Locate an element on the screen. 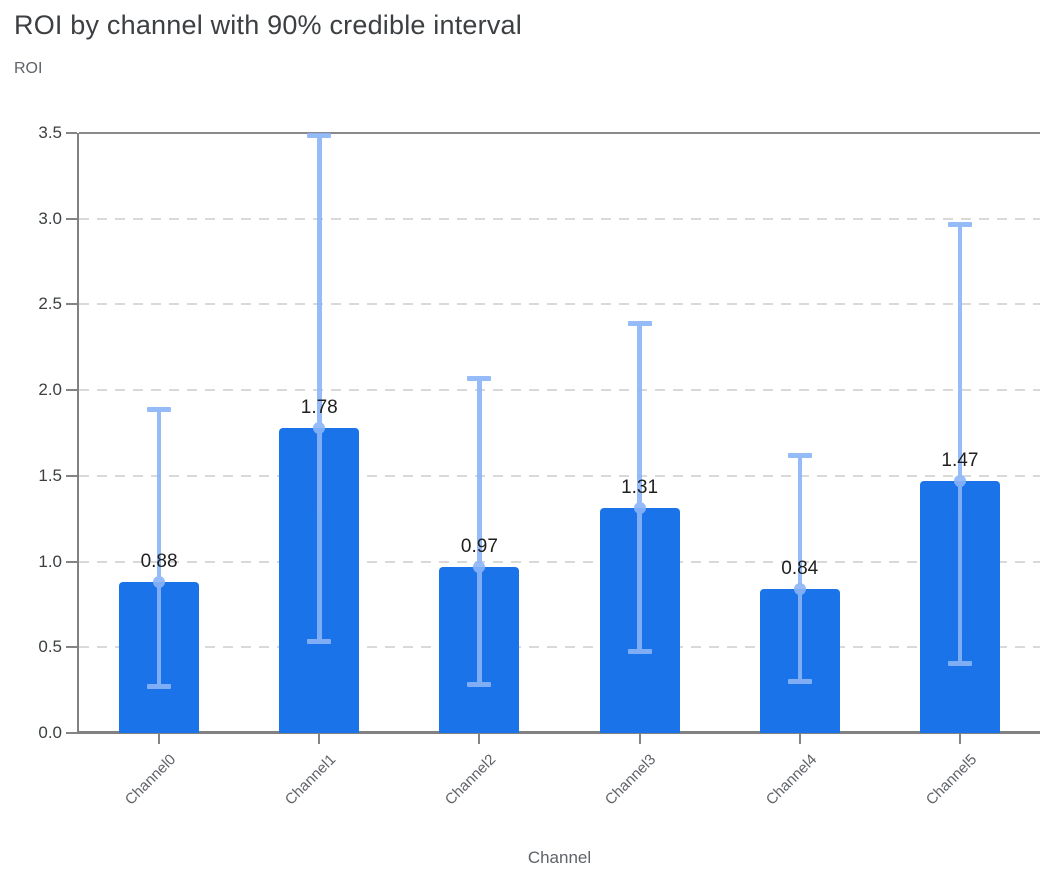 This screenshot has height=886, width=1048. y-axis-caption: ROI is located at coordinates (28, 68).